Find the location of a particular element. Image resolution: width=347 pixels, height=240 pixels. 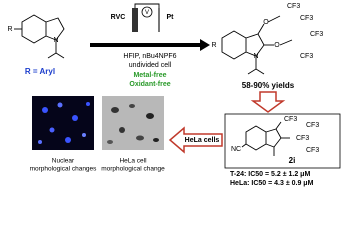

compound-structure is located at coordinates (265, 138).